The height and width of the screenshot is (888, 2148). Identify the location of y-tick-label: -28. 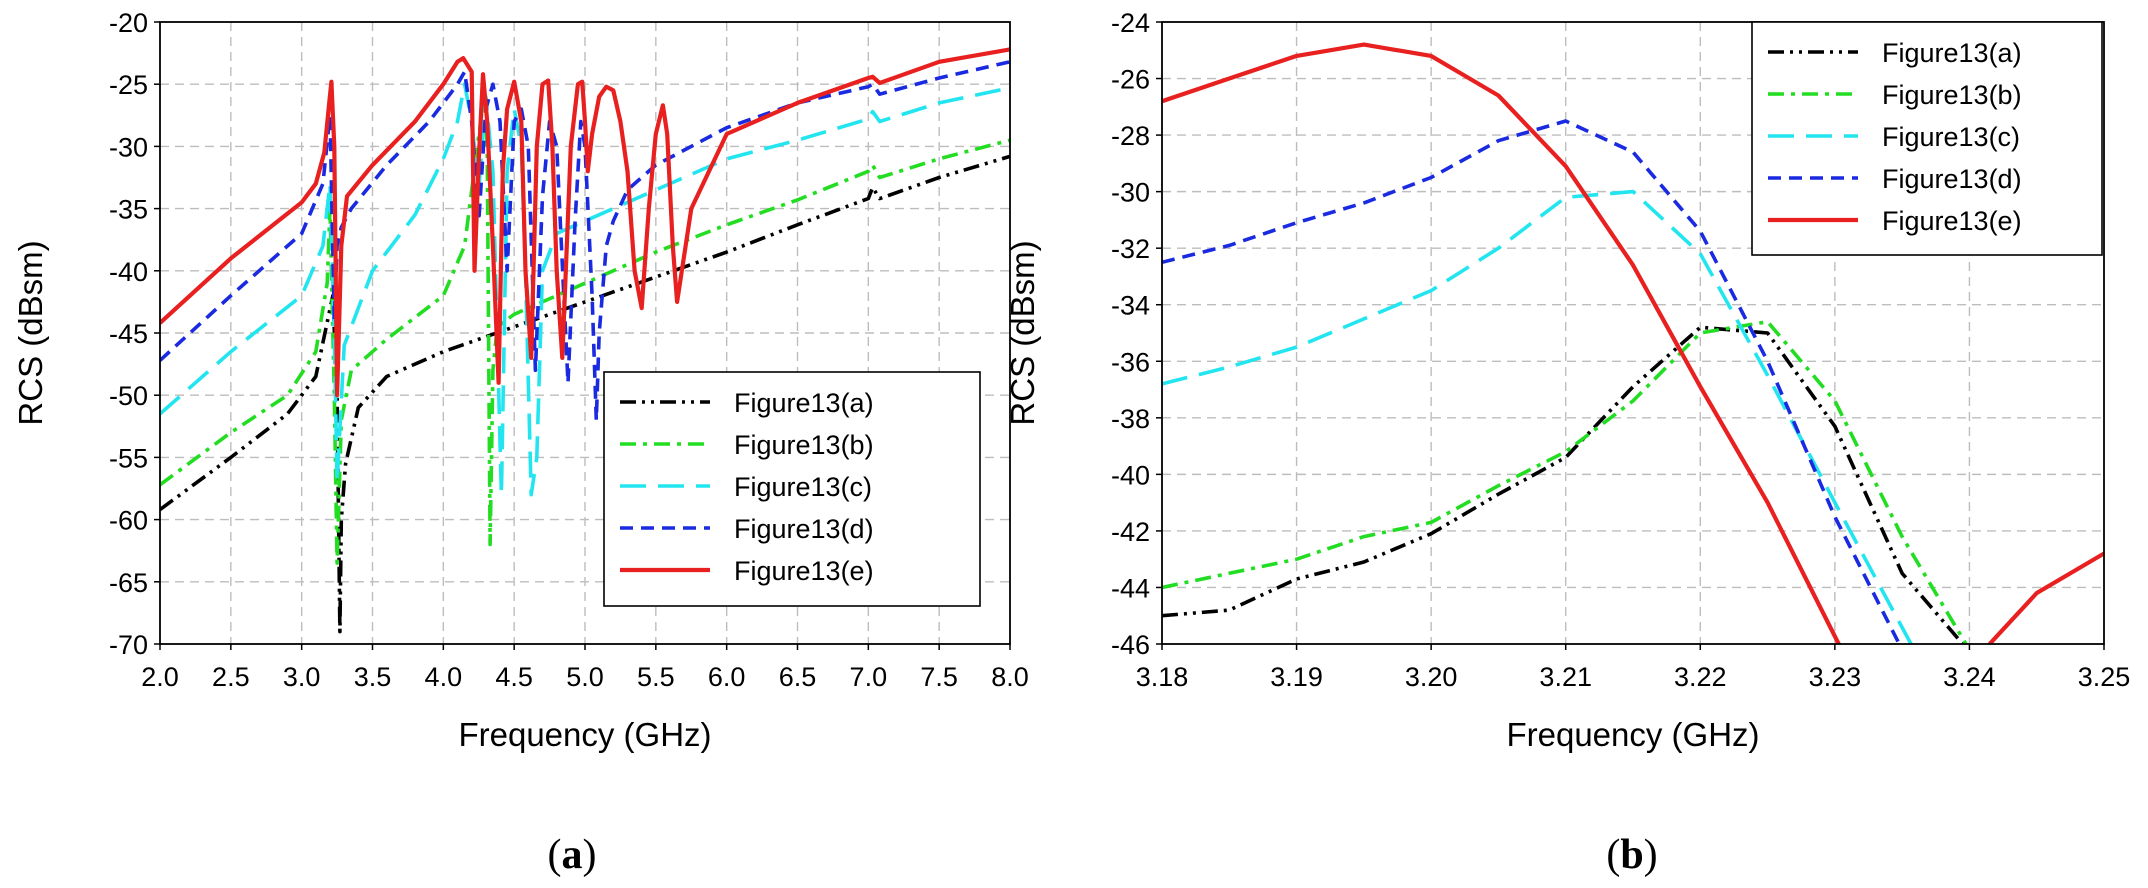
(1130, 136).